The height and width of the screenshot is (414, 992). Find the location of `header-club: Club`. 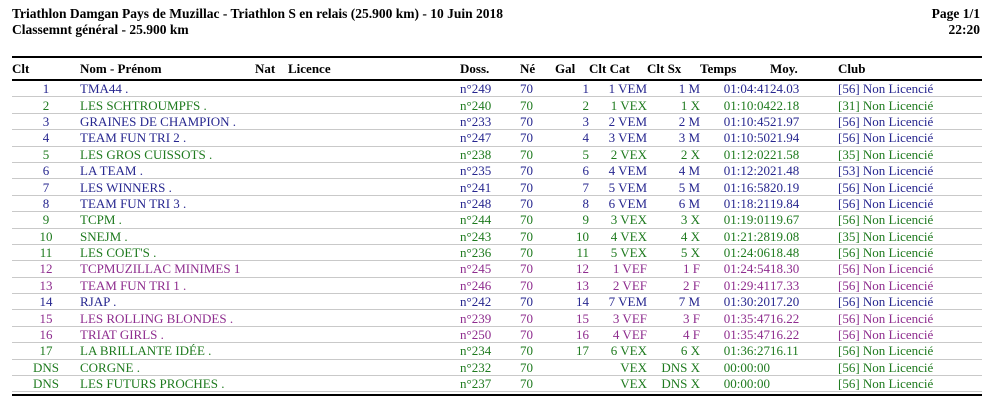

header-club: Club is located at coordinates (852, 68).